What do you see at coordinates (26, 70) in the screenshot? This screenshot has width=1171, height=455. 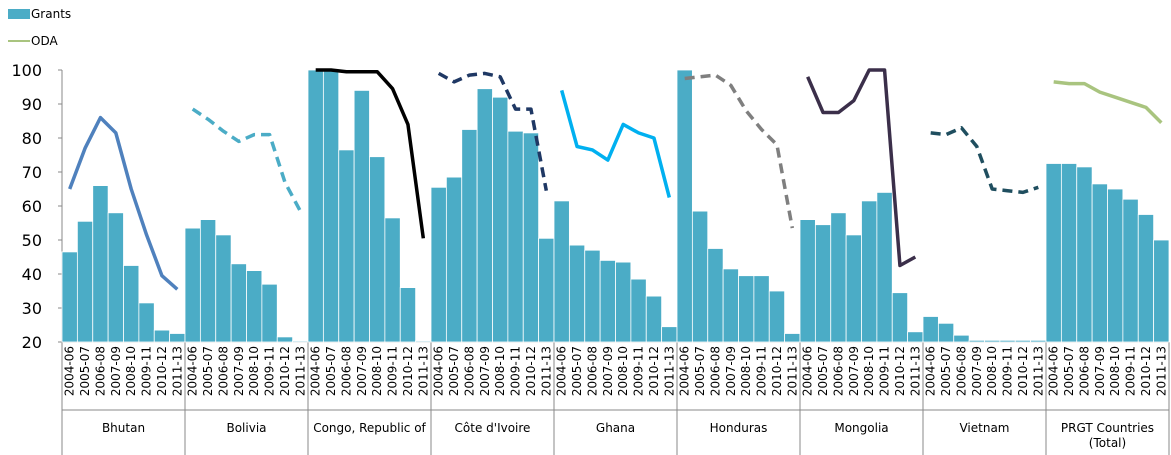 I see `y-tick-label: 100` at bounding box center [26, 70].